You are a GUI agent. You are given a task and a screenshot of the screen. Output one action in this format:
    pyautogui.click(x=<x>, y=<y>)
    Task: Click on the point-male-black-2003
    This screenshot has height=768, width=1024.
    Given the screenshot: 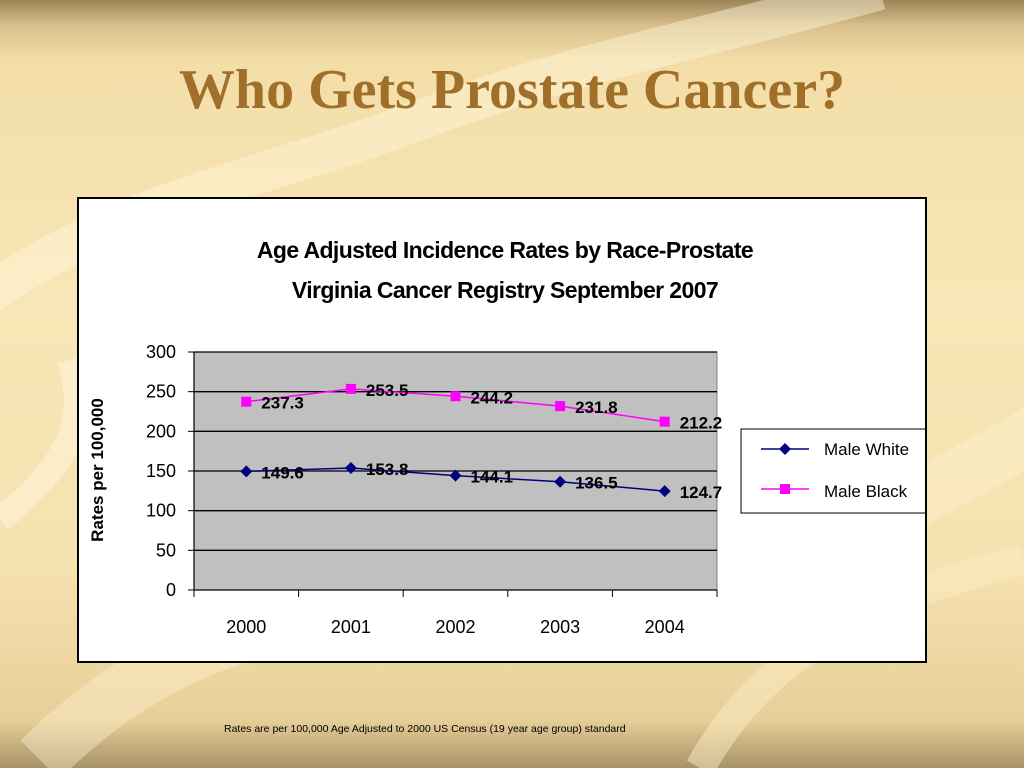 What is the action you would take?
    pyautogui.click(x=560, y=406)
    